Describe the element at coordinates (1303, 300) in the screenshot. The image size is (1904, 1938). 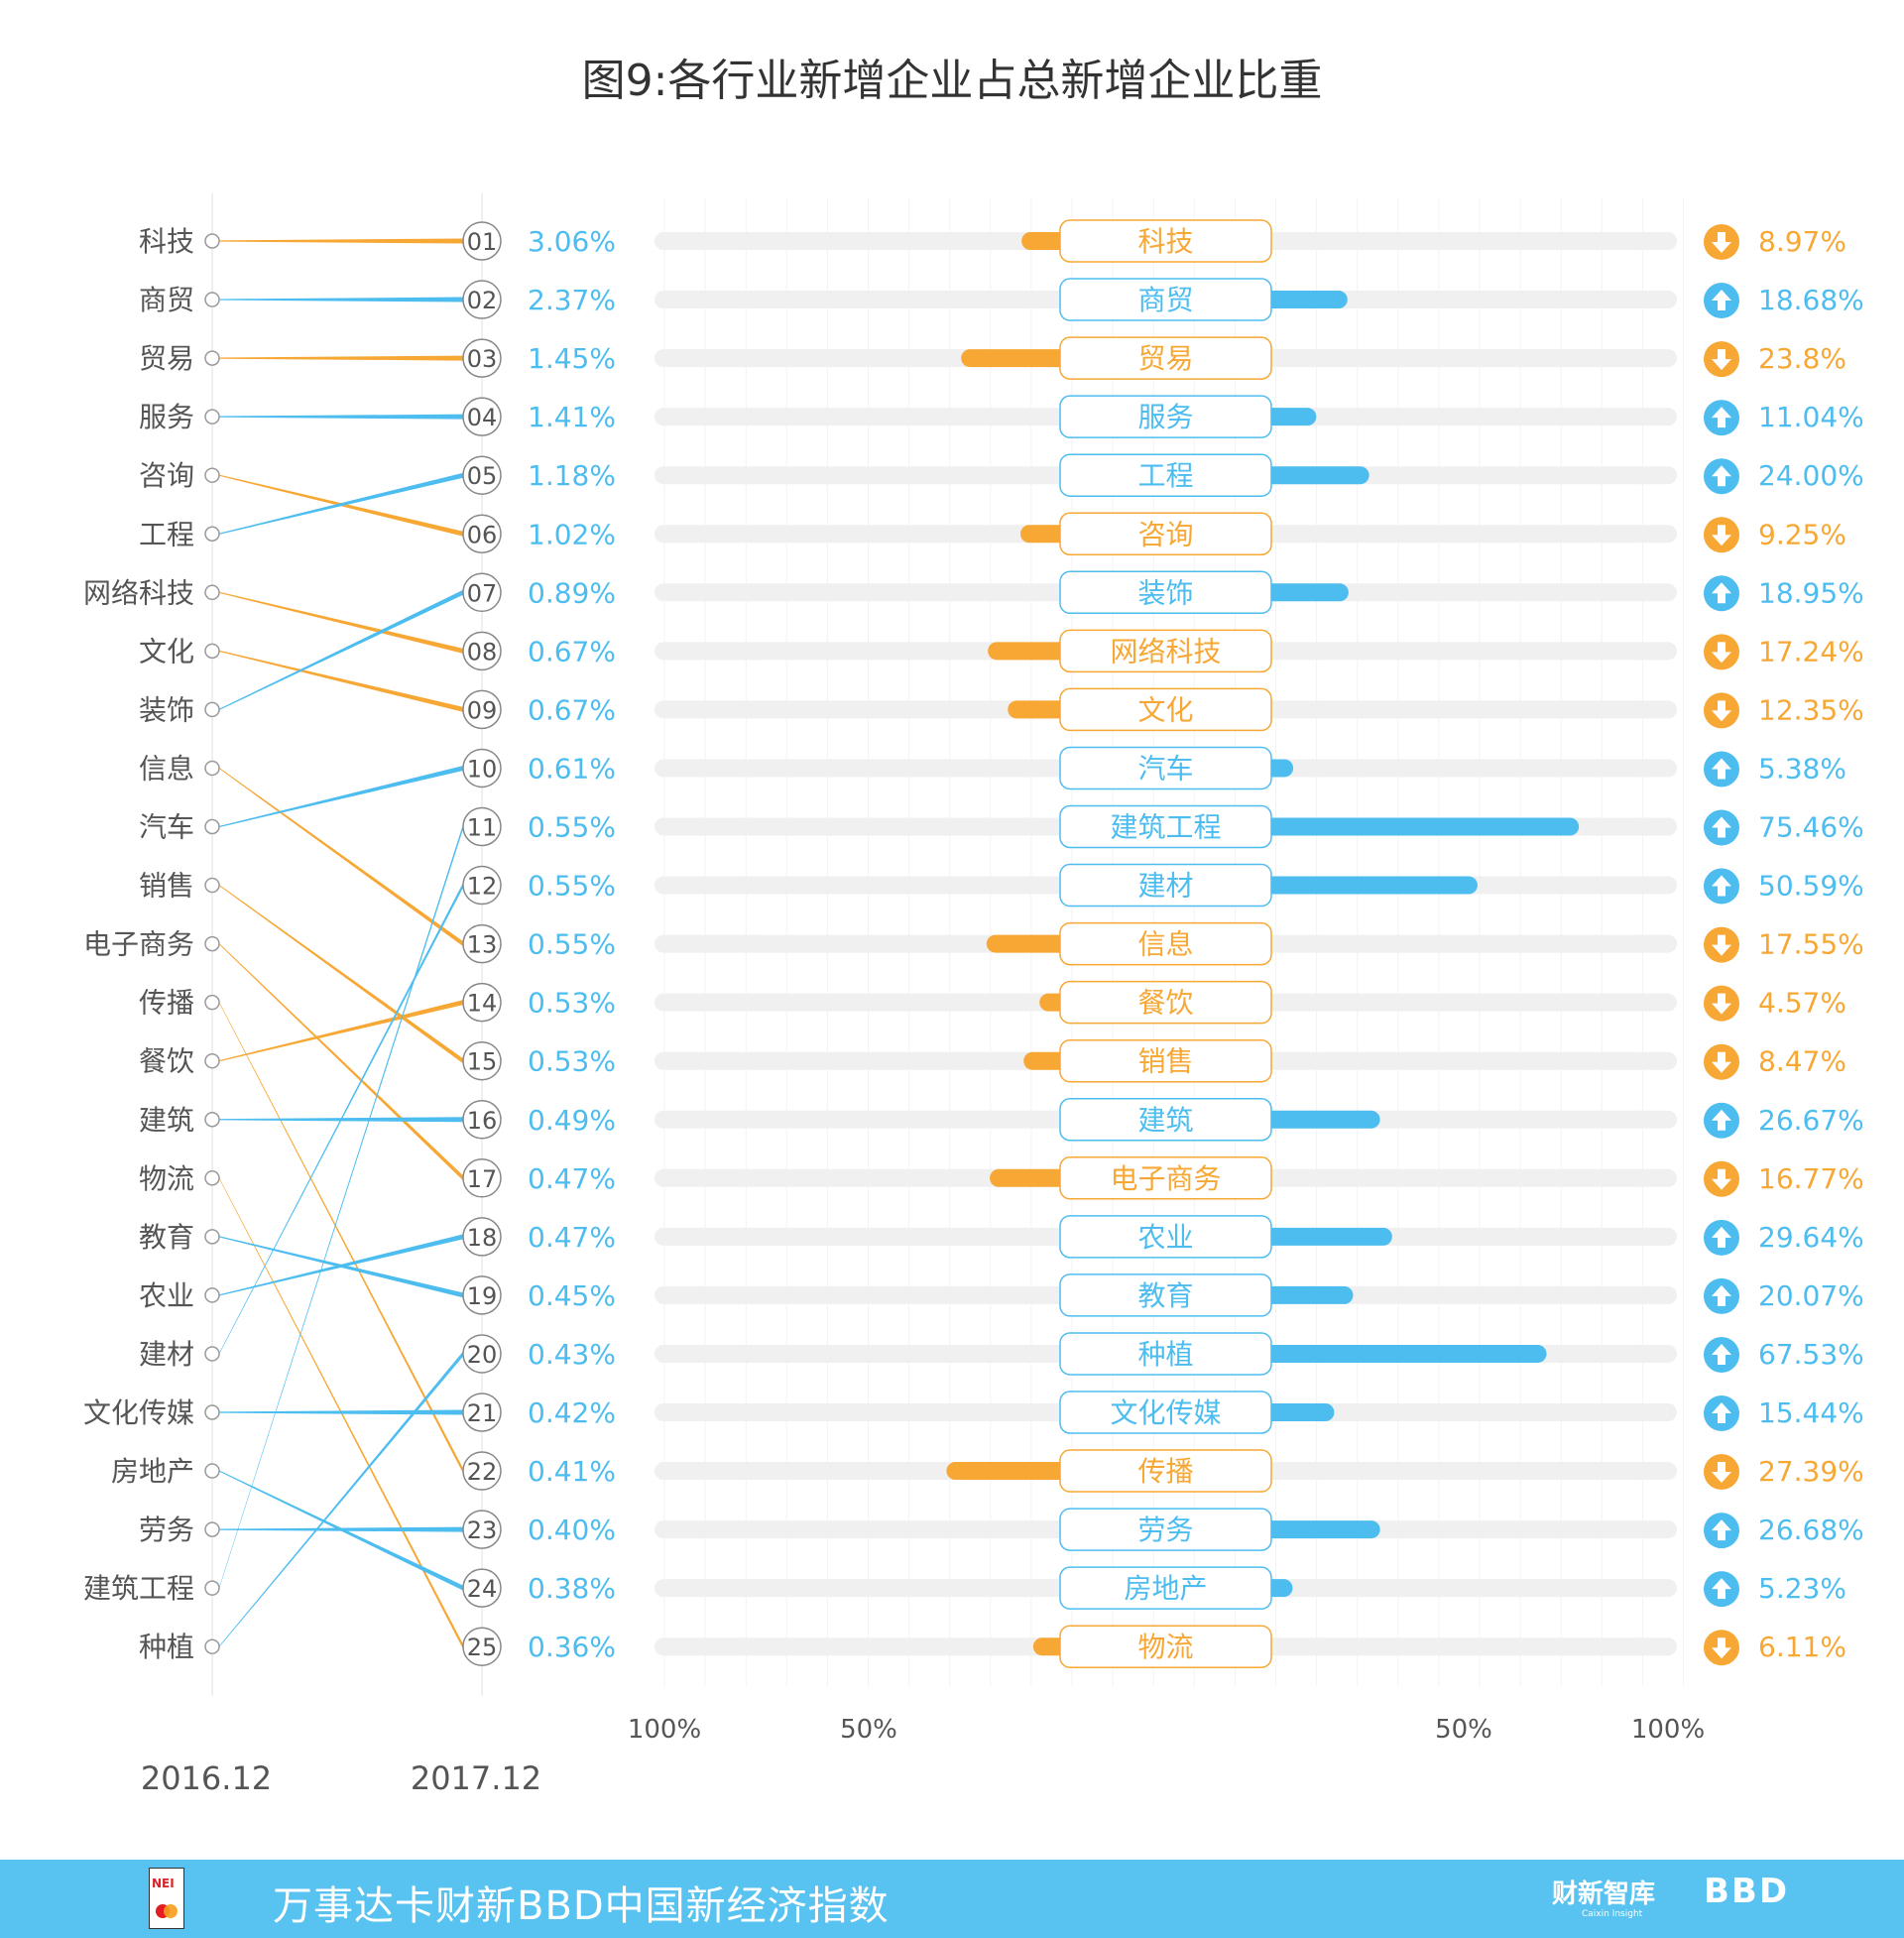
I see `bar-up-商贸` at that location.